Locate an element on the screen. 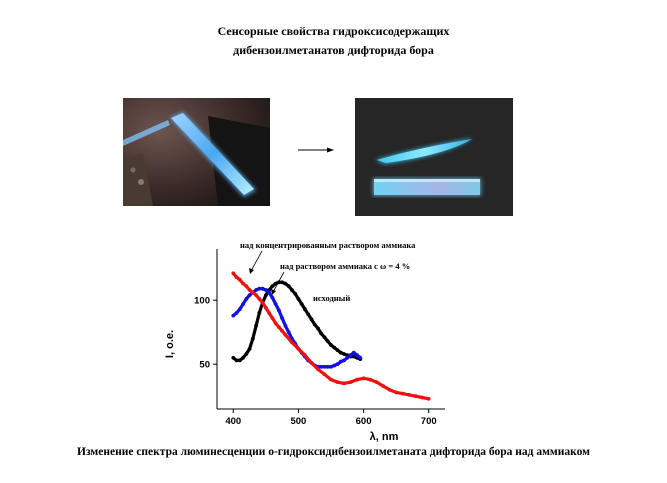  photo-two-plates-image is located at coordinates (434, 157).